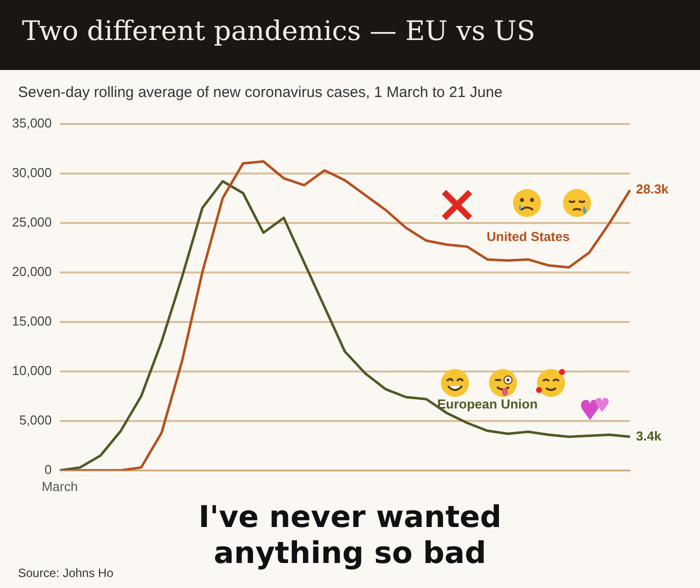 Image resolution: width=700 pixels, height=588 pixels. What do you see at coordinates (528, 236) in the screenshot?
I see `series-label: United States` at bounding box center [528, 236].